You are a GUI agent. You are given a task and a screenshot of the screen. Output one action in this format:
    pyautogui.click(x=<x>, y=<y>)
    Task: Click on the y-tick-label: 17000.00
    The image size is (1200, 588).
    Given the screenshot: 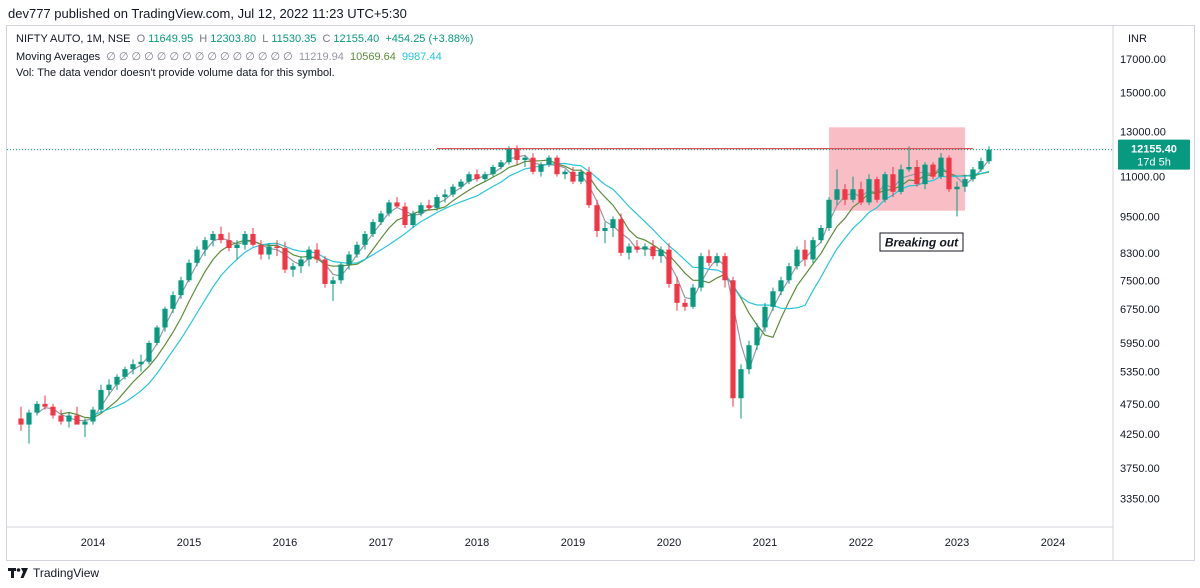 What is the action you would take?
    pyautogui.click(x=1143, y=60)
    